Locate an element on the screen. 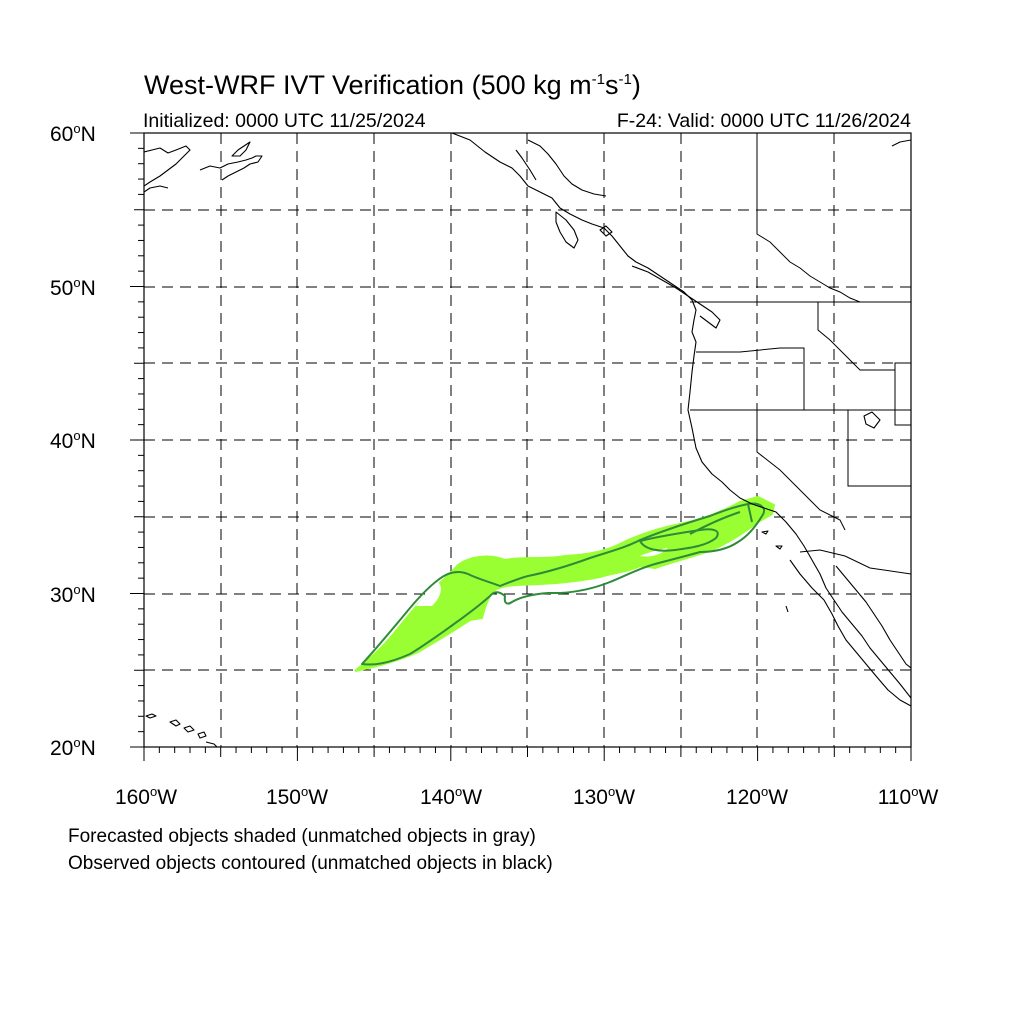  valid-time-label: F-24: Valid: 0000 UTC 11/26/2024 is located at coordinates (763, 121).